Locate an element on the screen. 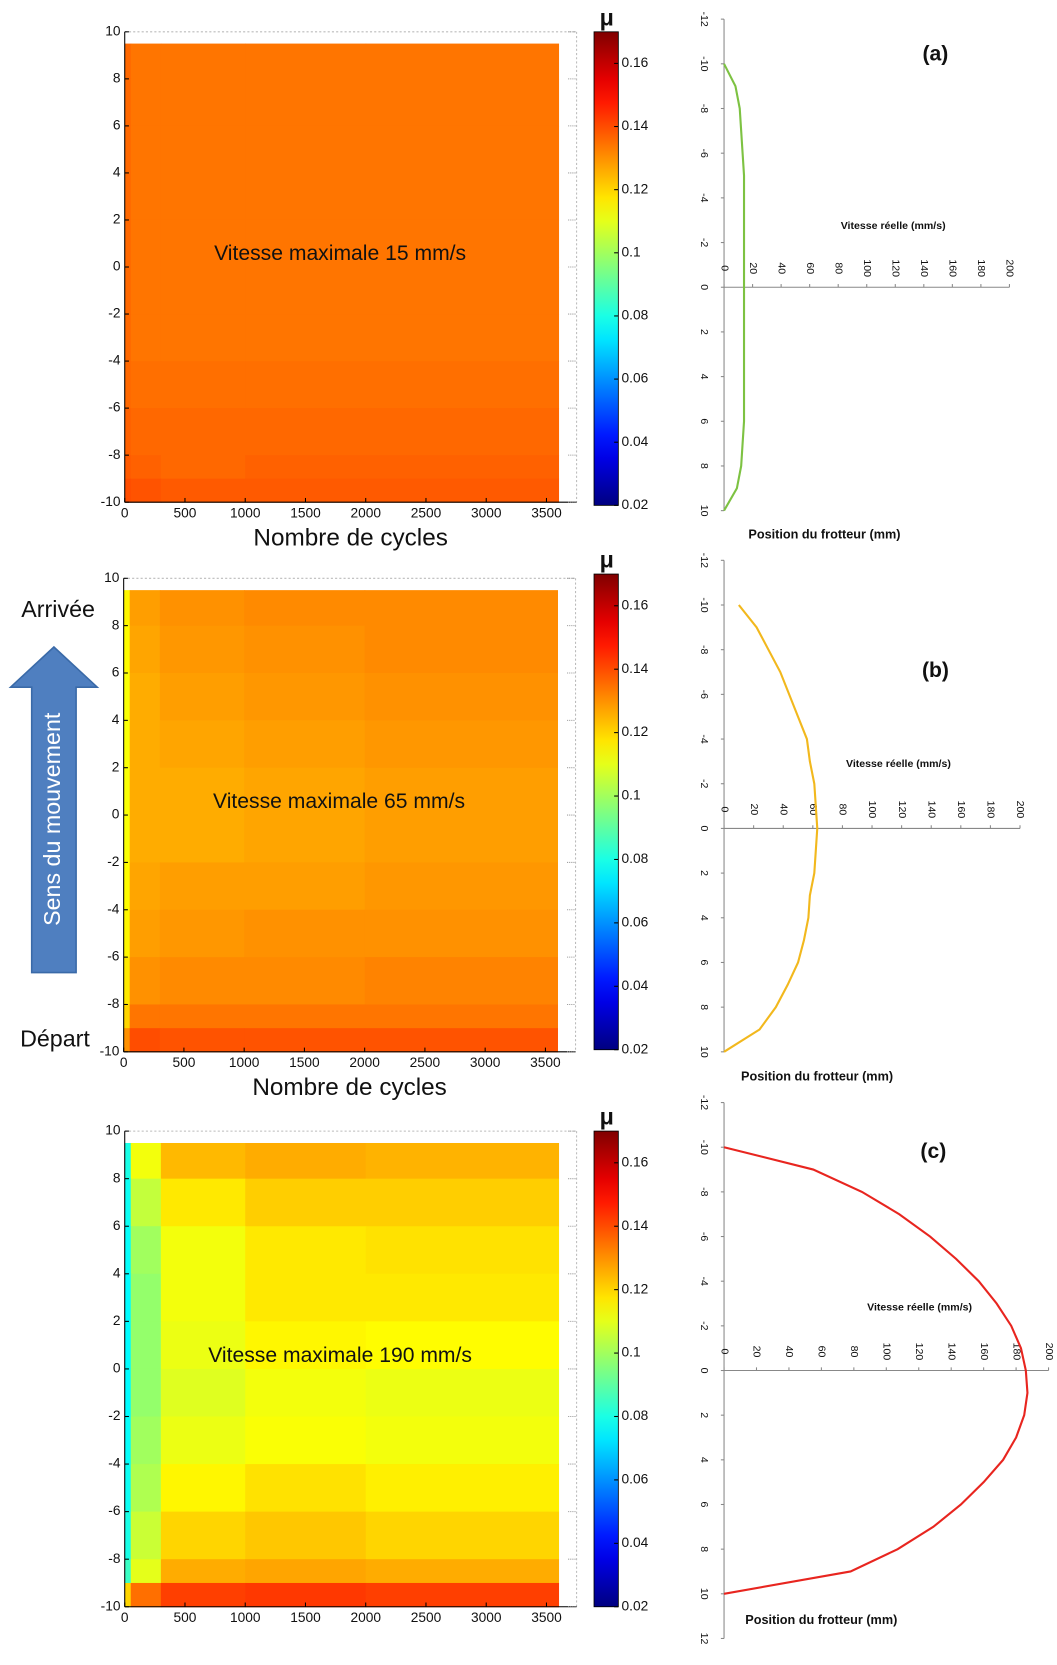 Image resolution: width=1057 pixels, height=1665 pixels. velocity-tick-label: 200 is located at coordinates (1049, 1352).